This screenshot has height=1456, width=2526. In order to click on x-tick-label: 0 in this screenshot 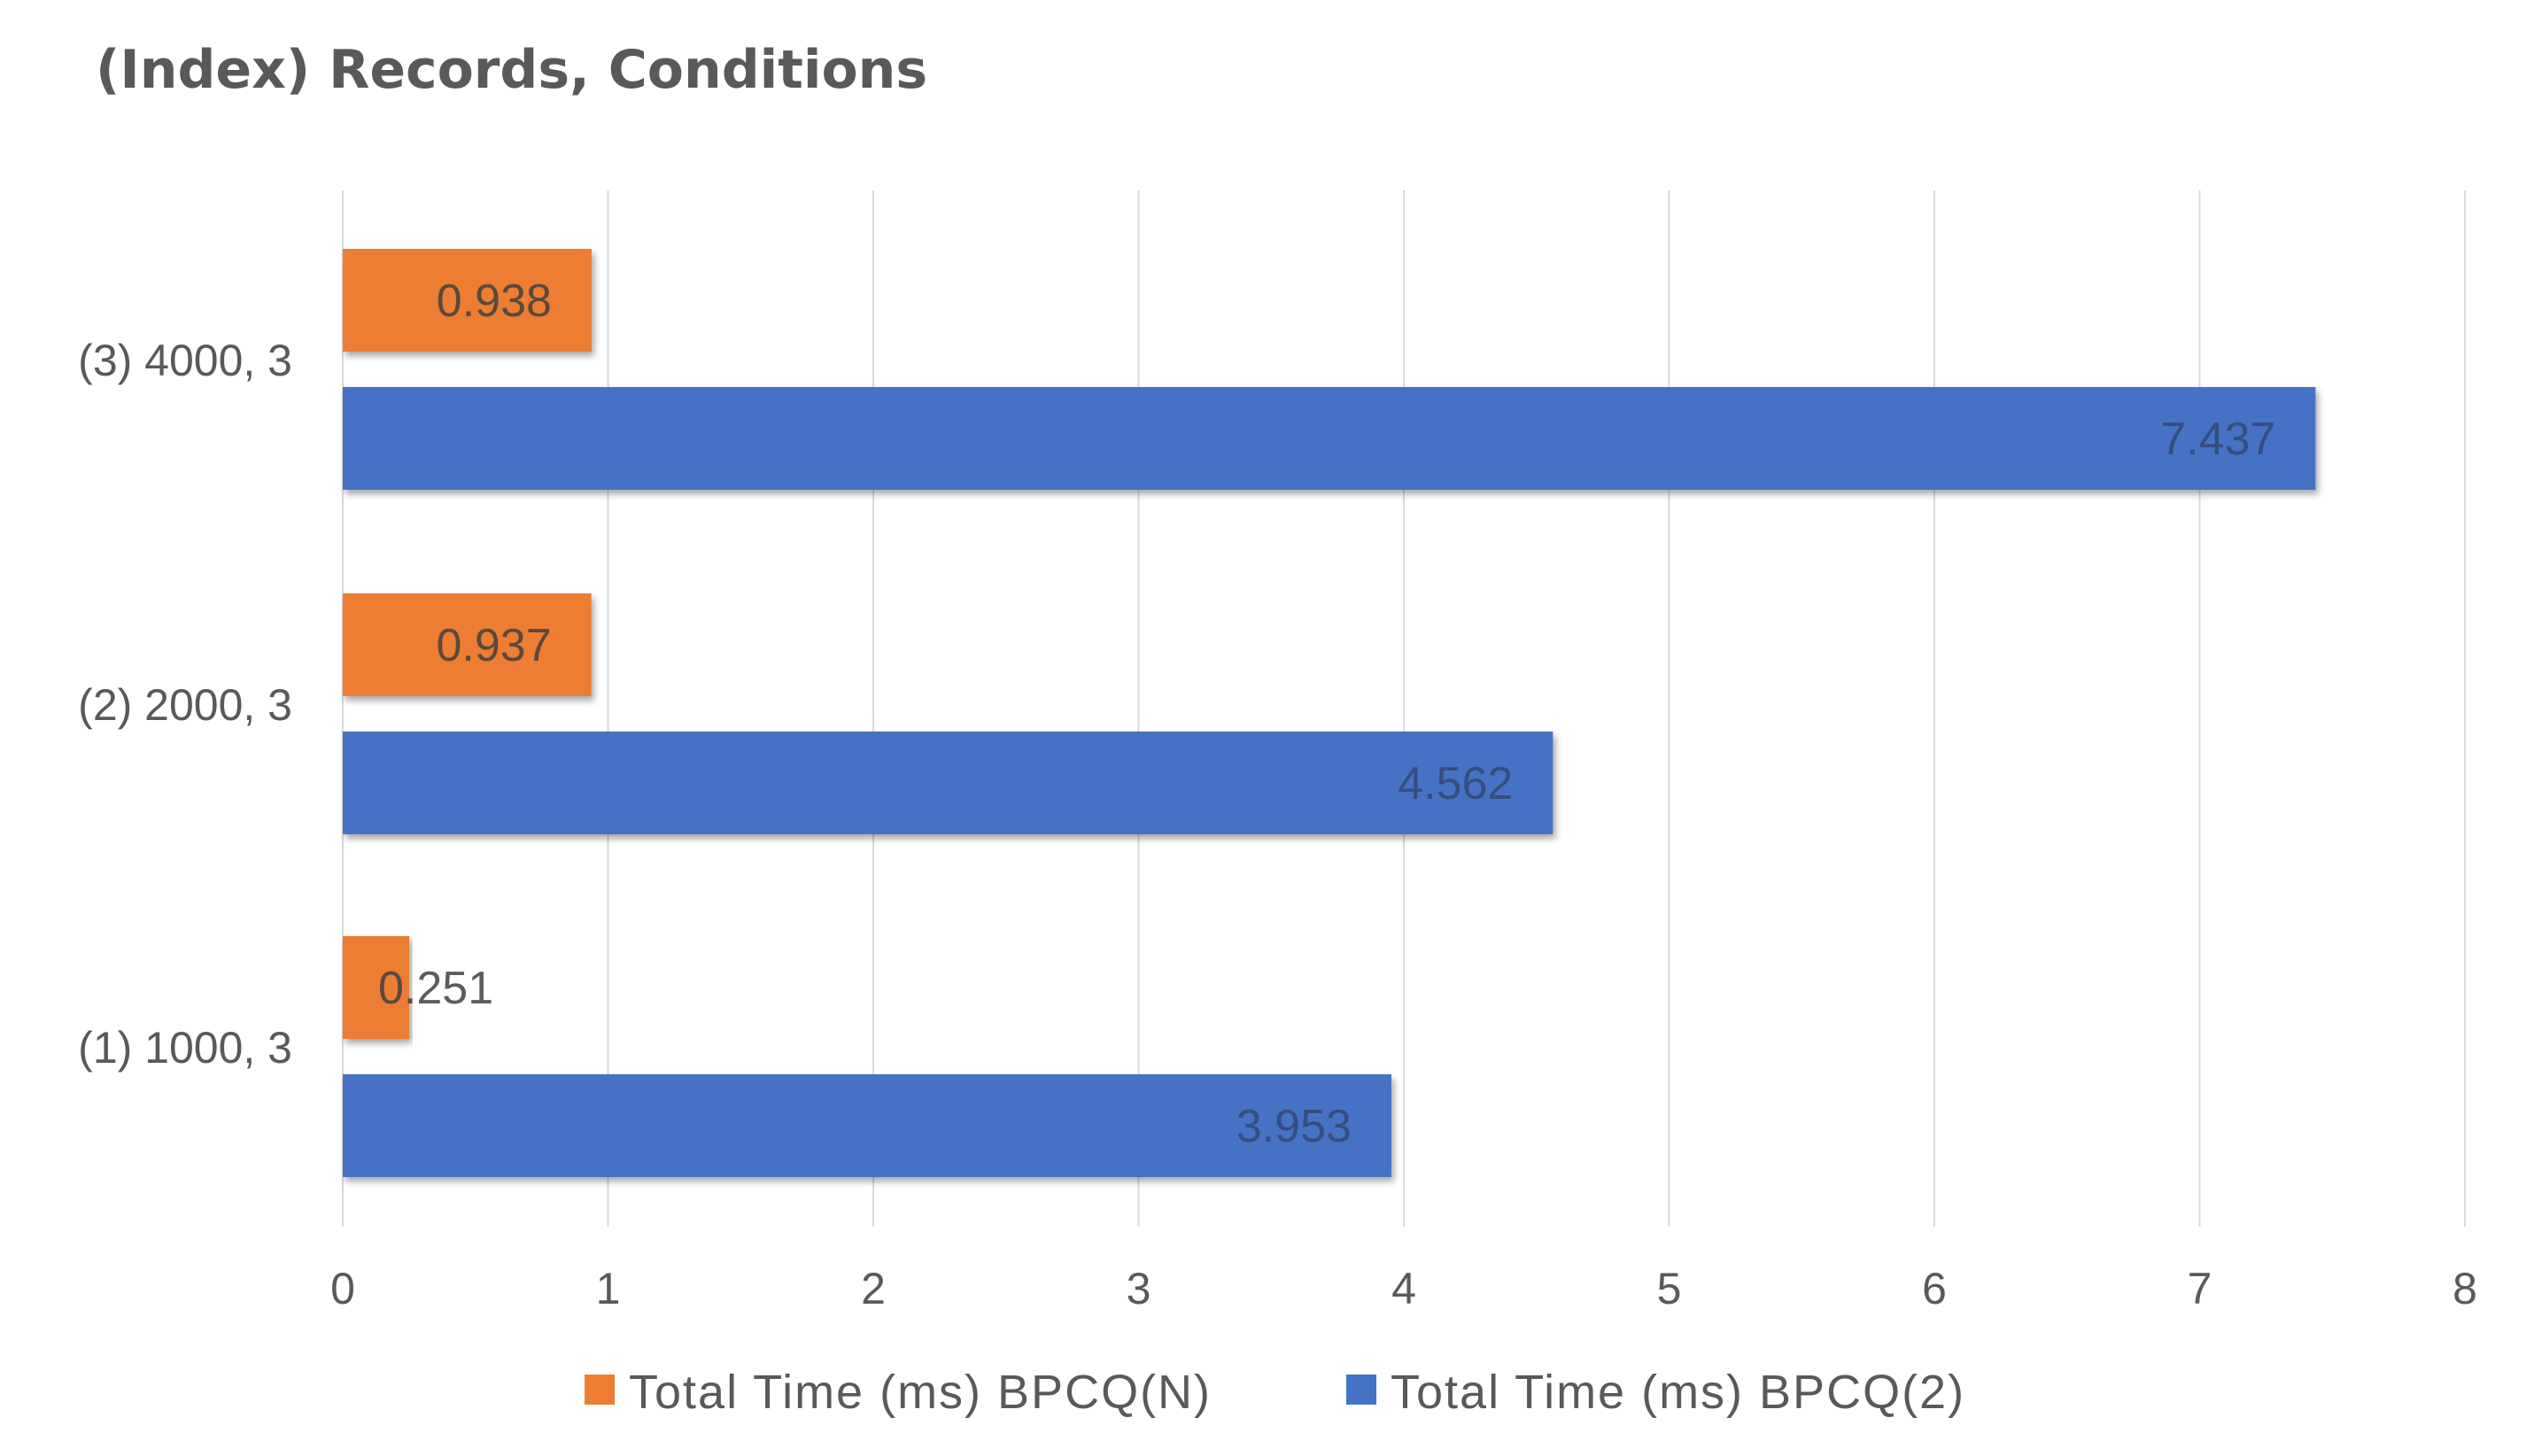, I will do `click(342, 1288)`.